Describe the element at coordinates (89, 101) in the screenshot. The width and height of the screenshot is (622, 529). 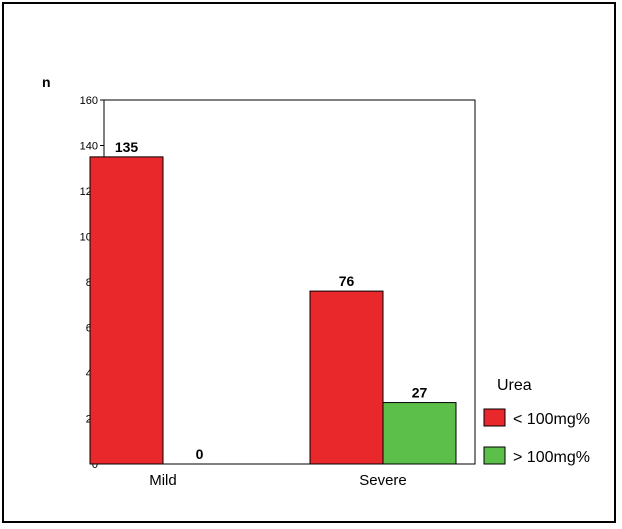
I see `y-tick-label: 160` at that location.